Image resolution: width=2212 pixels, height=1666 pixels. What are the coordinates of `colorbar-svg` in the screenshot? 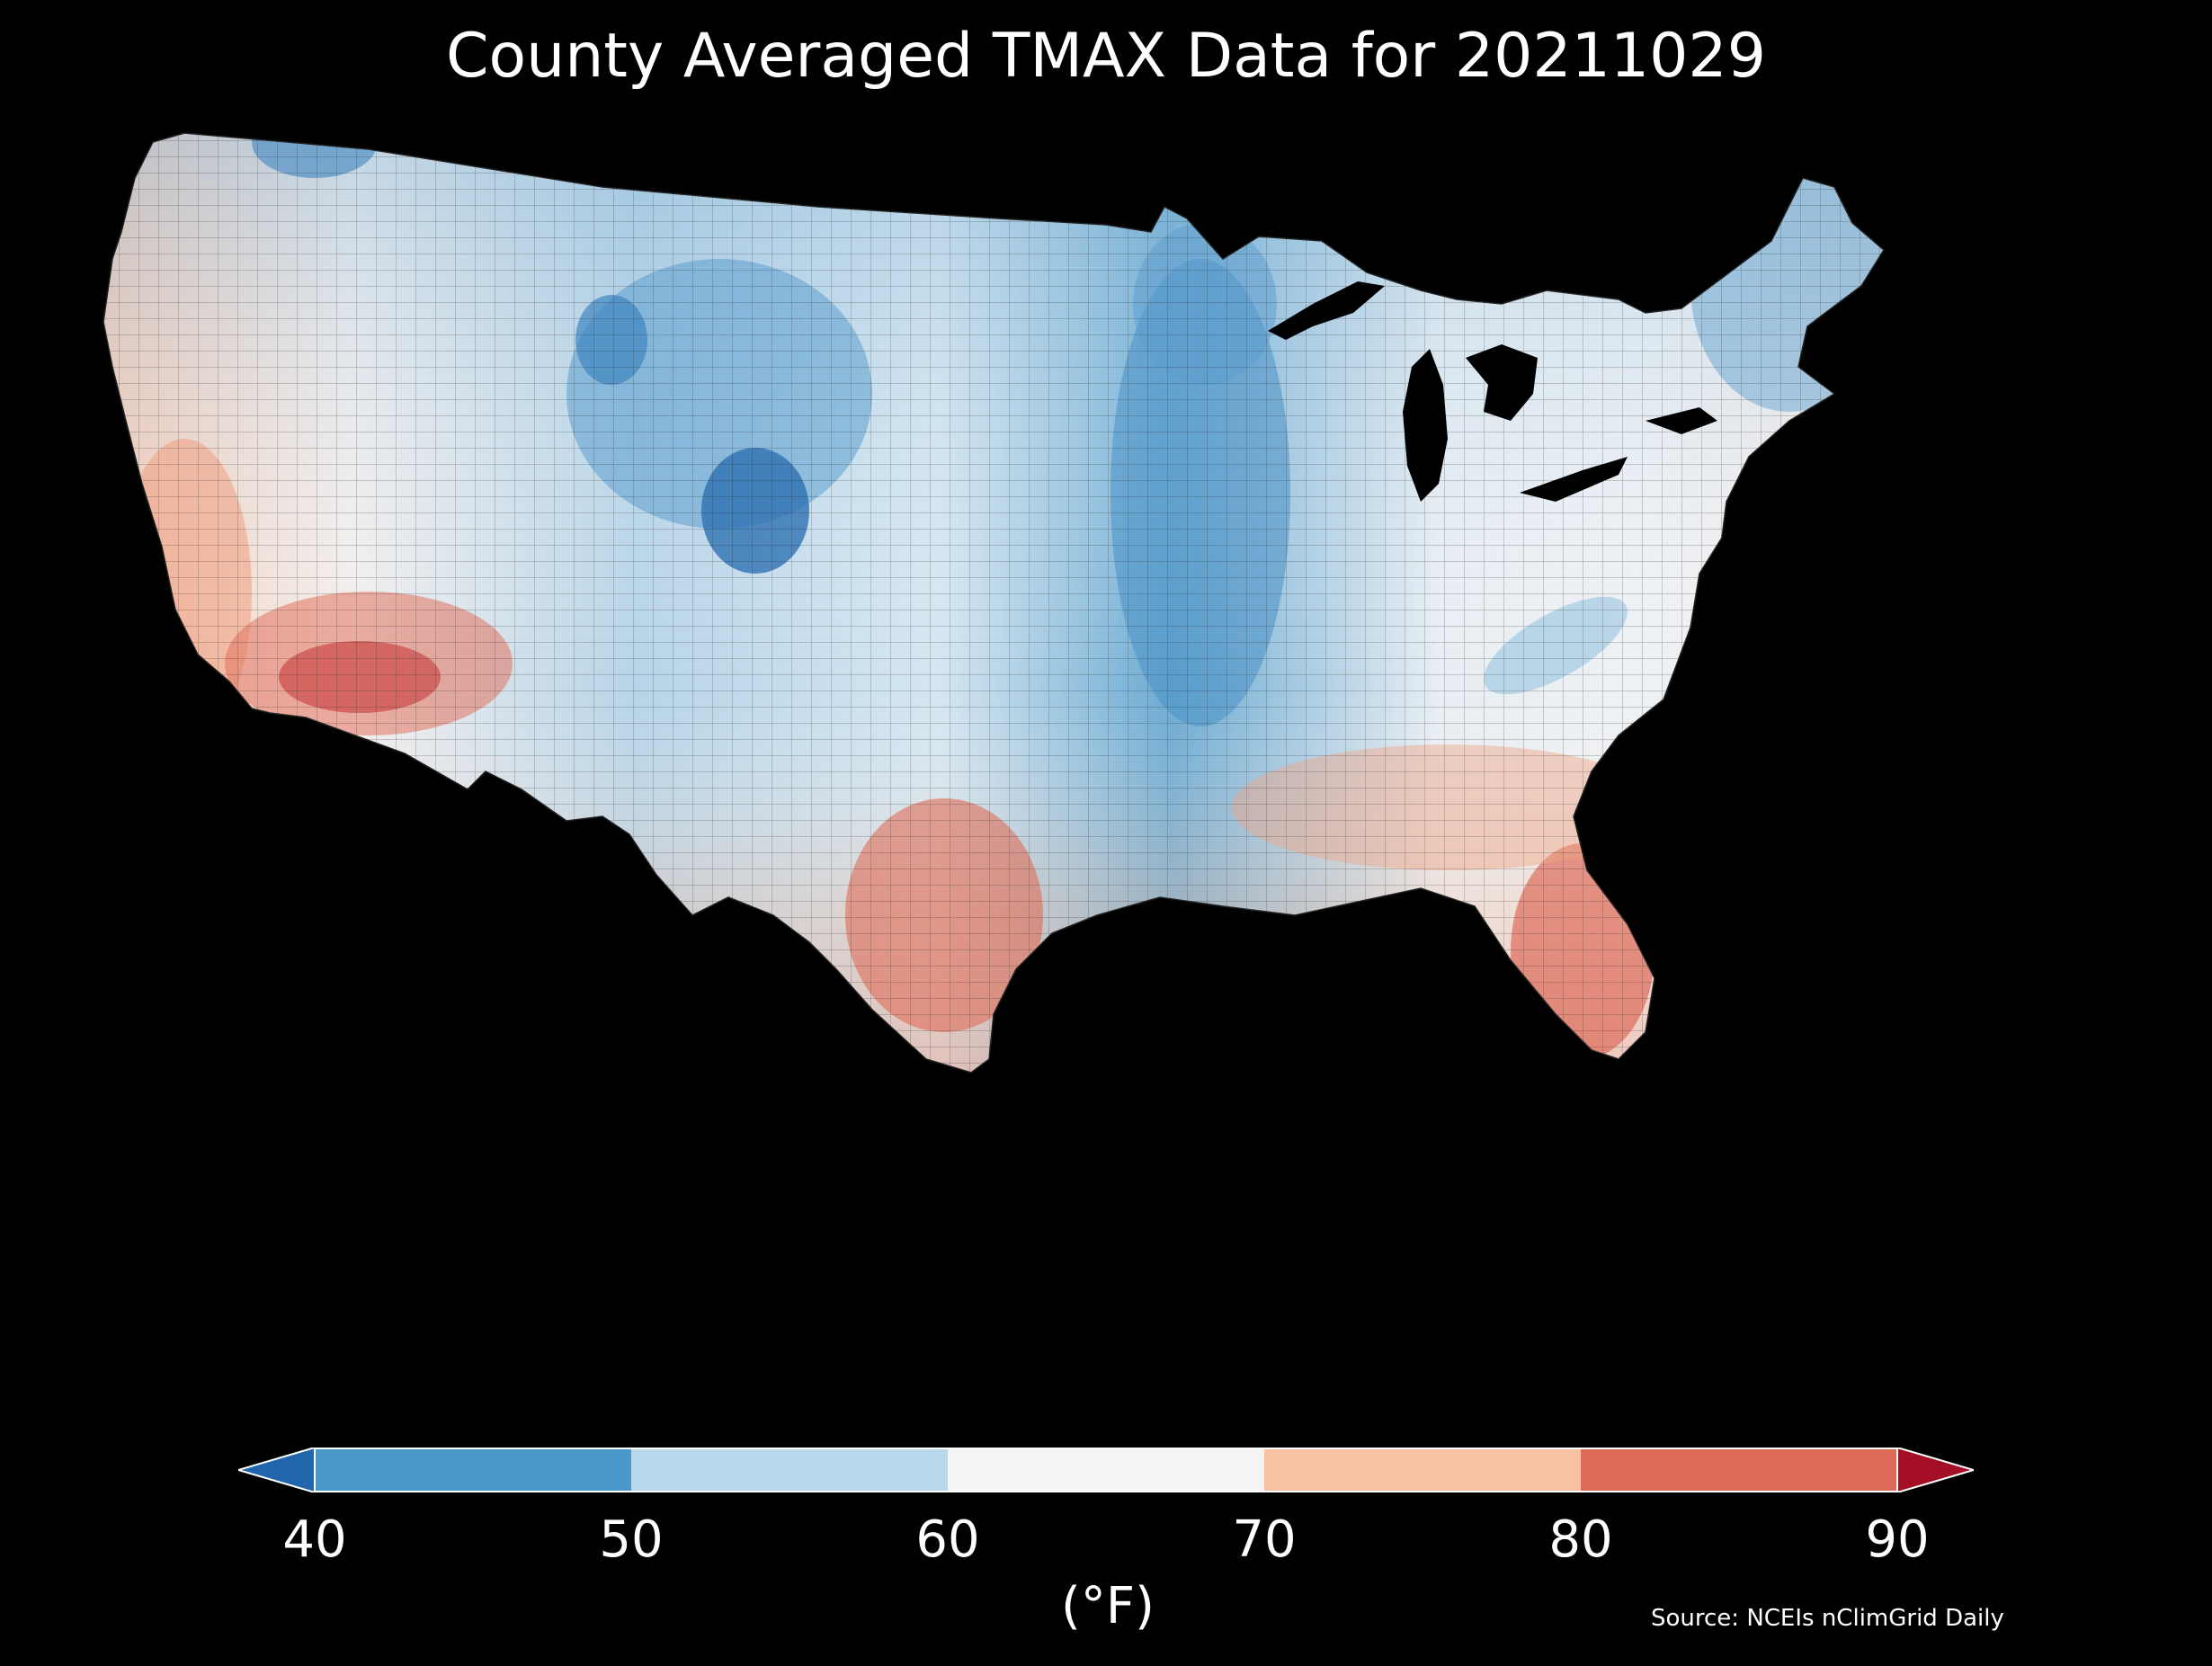 It's located at (1106, 1470).